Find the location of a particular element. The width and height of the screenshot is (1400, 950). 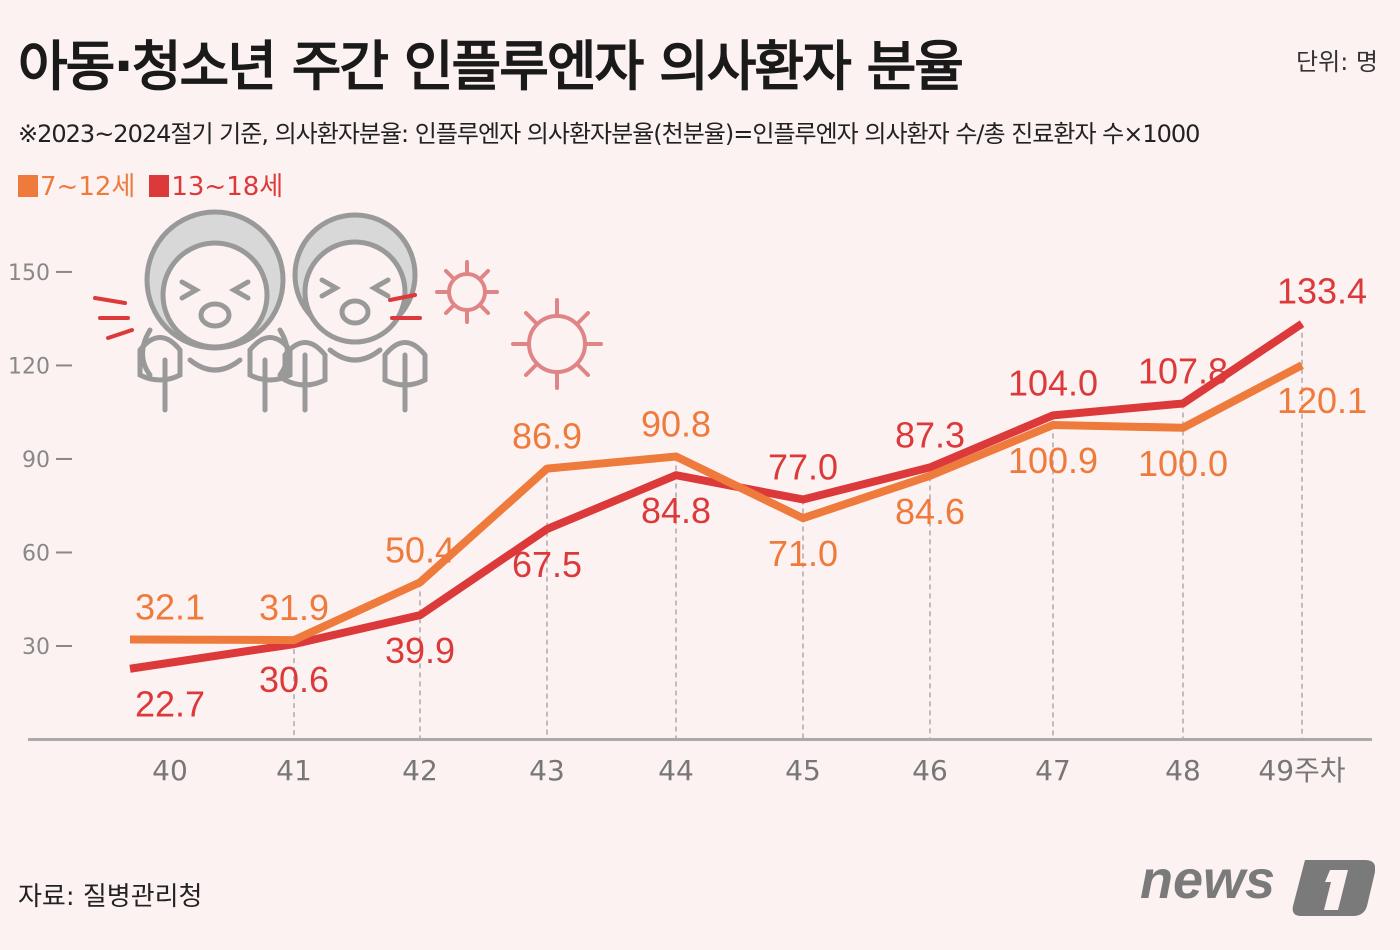

y-tick-label: 30 is located at coordinates (36, 647).